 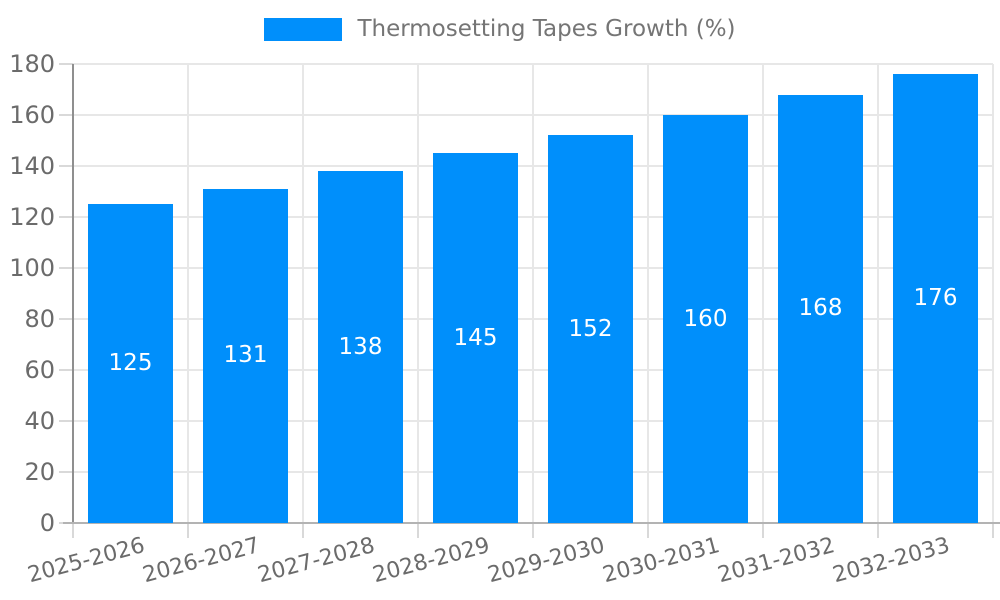 I want to click on bar-2028-2029: 145, so click(x=475, y=338).